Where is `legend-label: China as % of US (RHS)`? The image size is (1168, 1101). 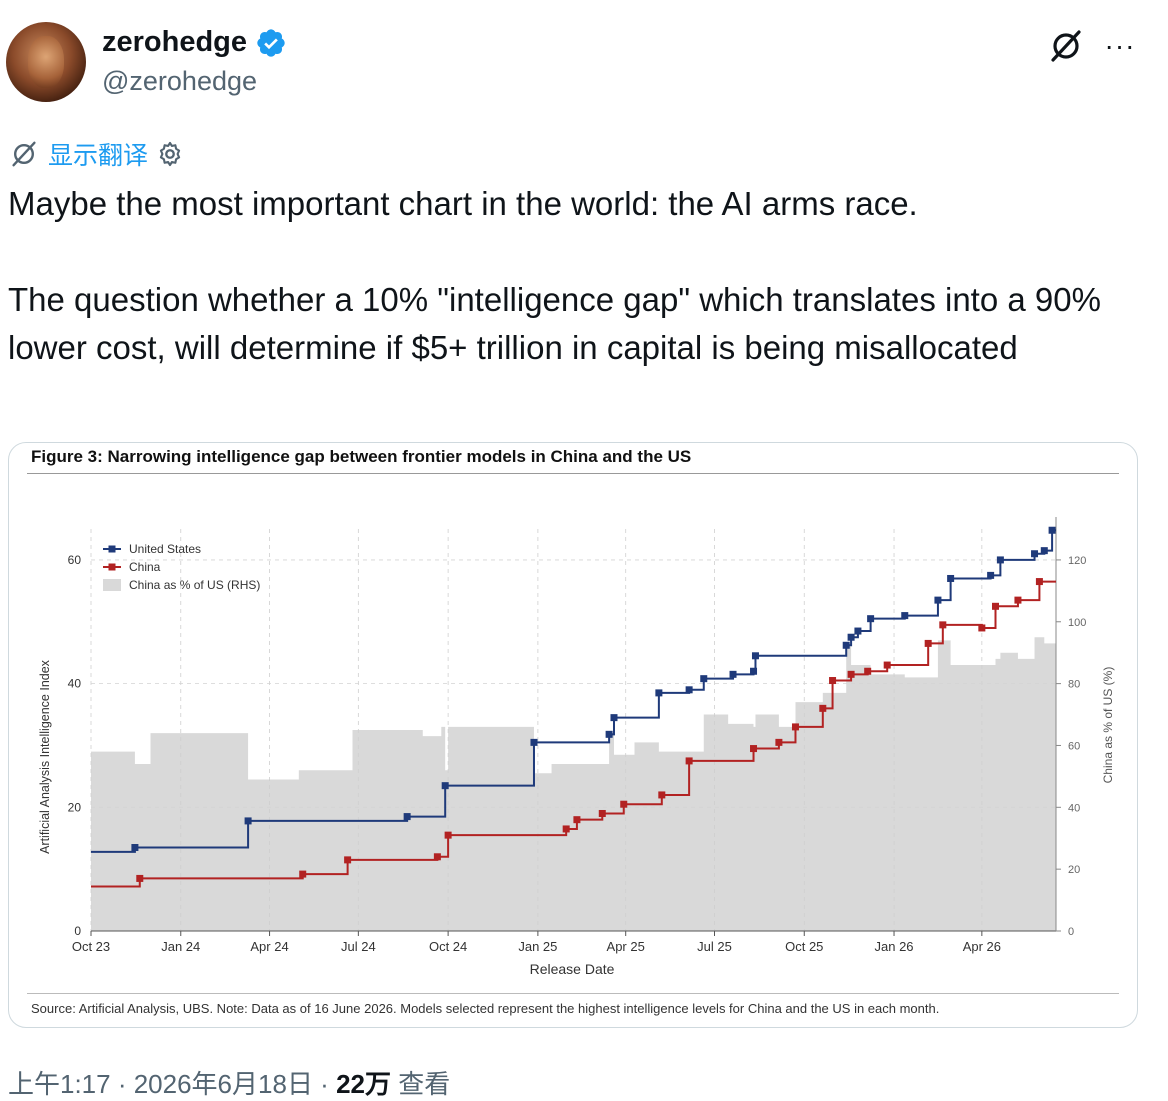 legend-label: China as % of US (RHS) is located at coordinates (194, 585).